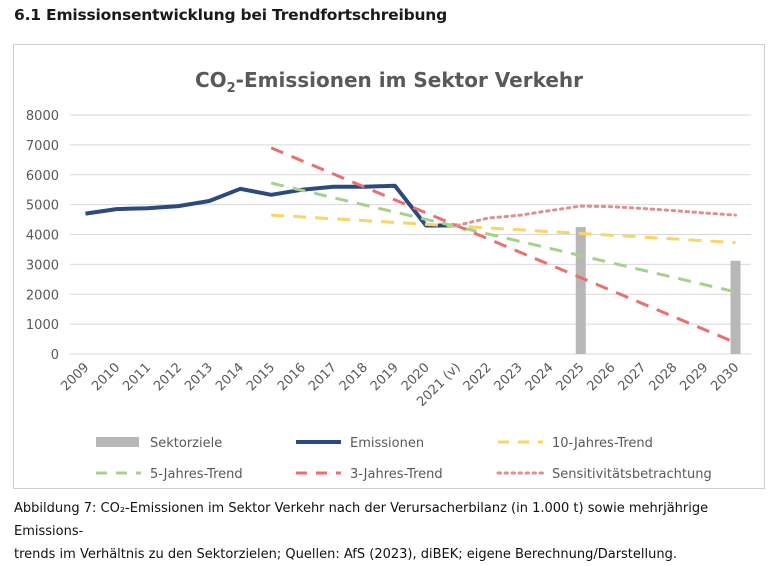 Image resolution: width=779 pixels, height=566 pixels. Describe the element at coordinates (230, 377) in the screenshot. I see `x-tick-label: 2014` at that location.